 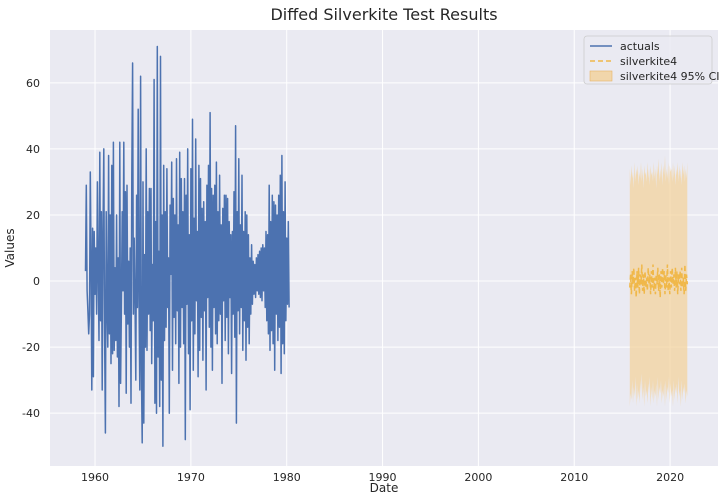 I want to click on x-tick-label: 1980, so click(x=287, y=477).